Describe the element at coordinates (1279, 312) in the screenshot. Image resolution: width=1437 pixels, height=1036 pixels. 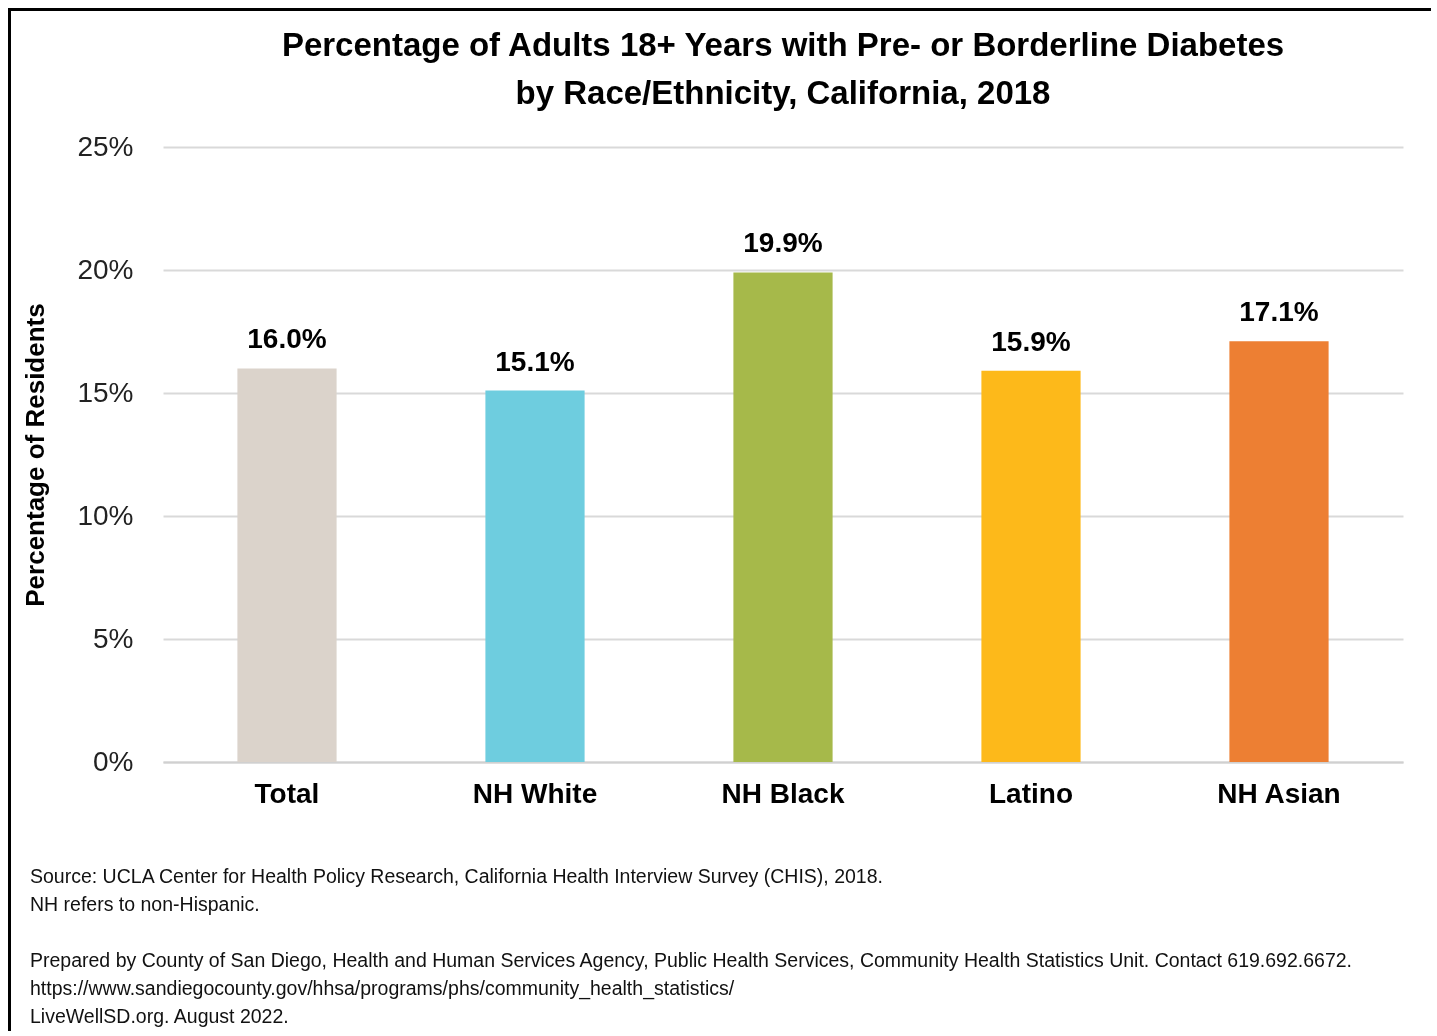
I see `data-label: 17.1%` at that location.